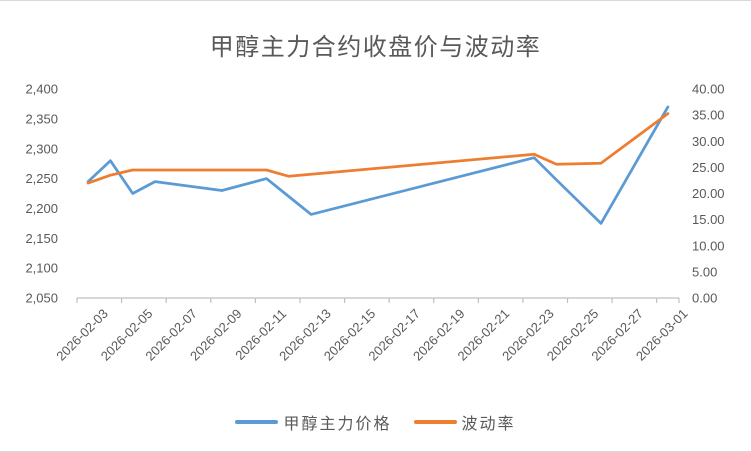 The image size is (751, 452). What do you see at coordinates (708, 141) in the screenshot?
I see `svg-text: 30.00` at bounding box center [708, 141].